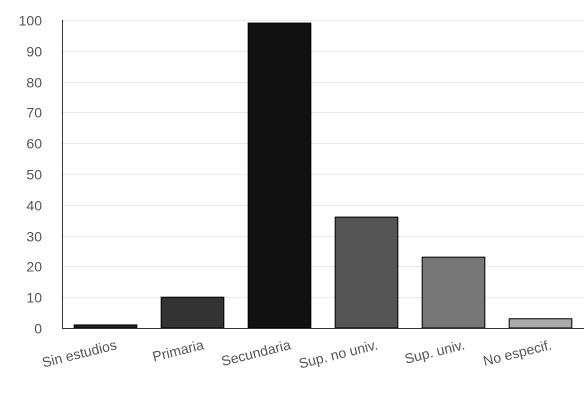  I want to click on y-tick-label: 90, so click(34, 52).